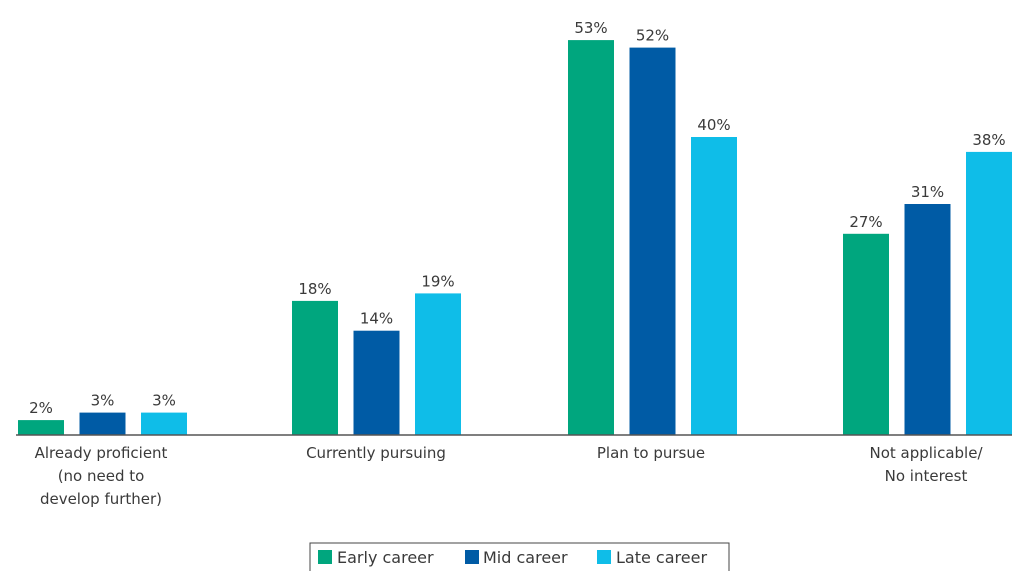 This screenshot has width=1012, height=571. Describe the element at coordinates (988, 140) in the screenshot. I see `value-label-late-career-3: 38%` at that location.